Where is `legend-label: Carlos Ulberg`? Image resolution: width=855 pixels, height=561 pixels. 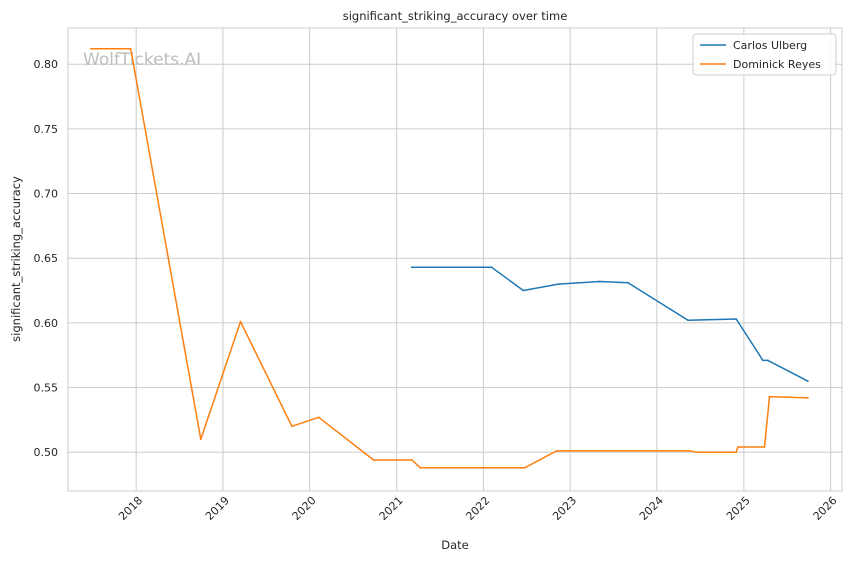
legend-label: Carlos Ulberg is located at coordinates (770, 45).